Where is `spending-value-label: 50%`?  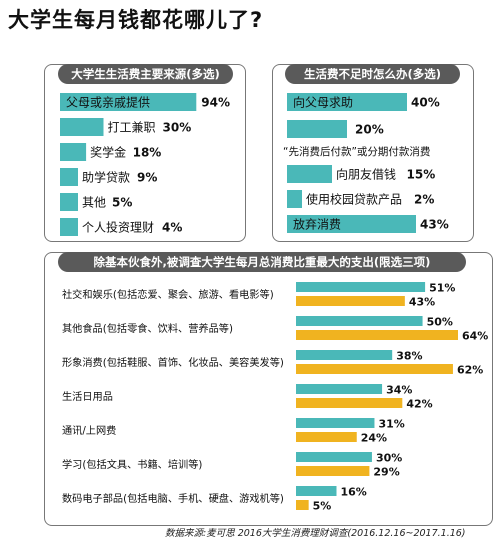 spending-value-label: 50% is located at coordinates (440, 322).